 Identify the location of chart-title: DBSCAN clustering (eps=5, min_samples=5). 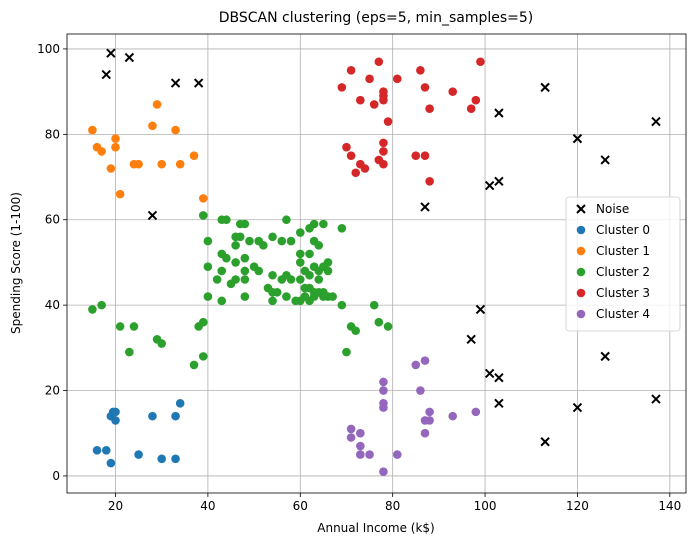
(376, 18).